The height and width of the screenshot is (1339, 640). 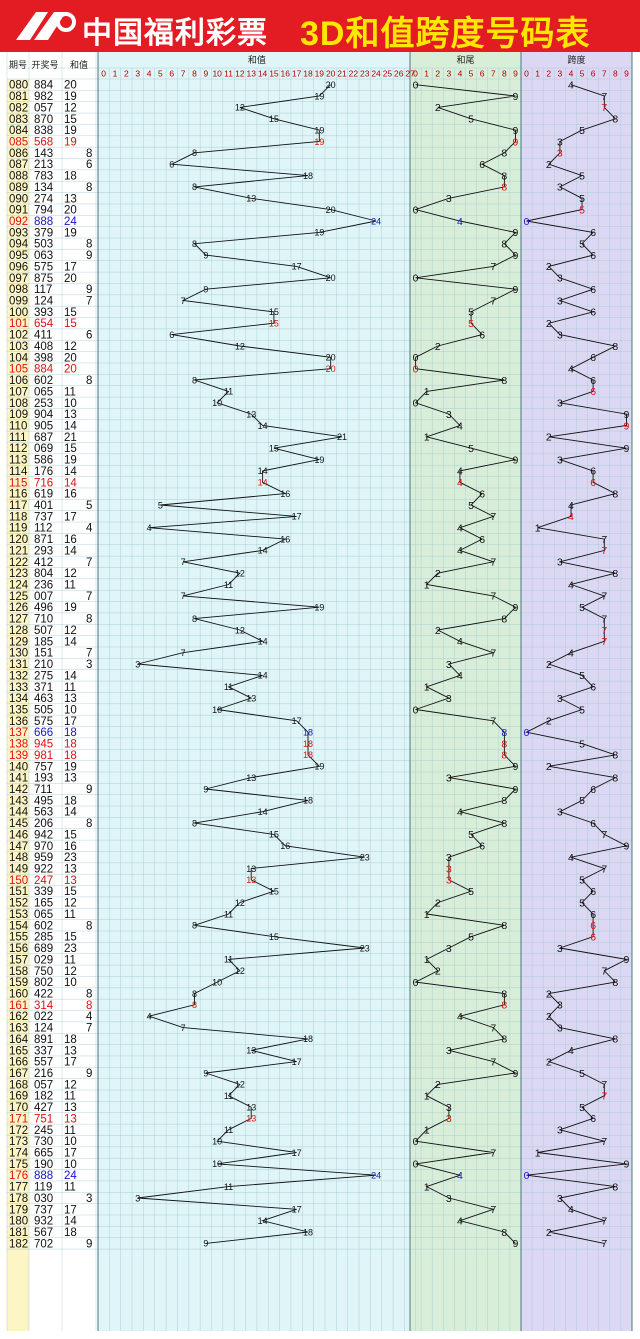 What do you see at coordinates (604, 835) in the screenshot?
I see `span-point-146: 7` at bounding box center [604, 835].